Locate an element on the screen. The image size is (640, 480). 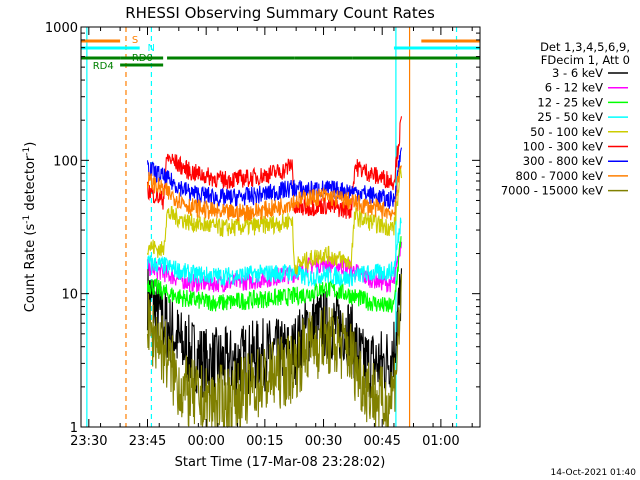
y-label-sup1: -1 is located at coordinates (27, 219).